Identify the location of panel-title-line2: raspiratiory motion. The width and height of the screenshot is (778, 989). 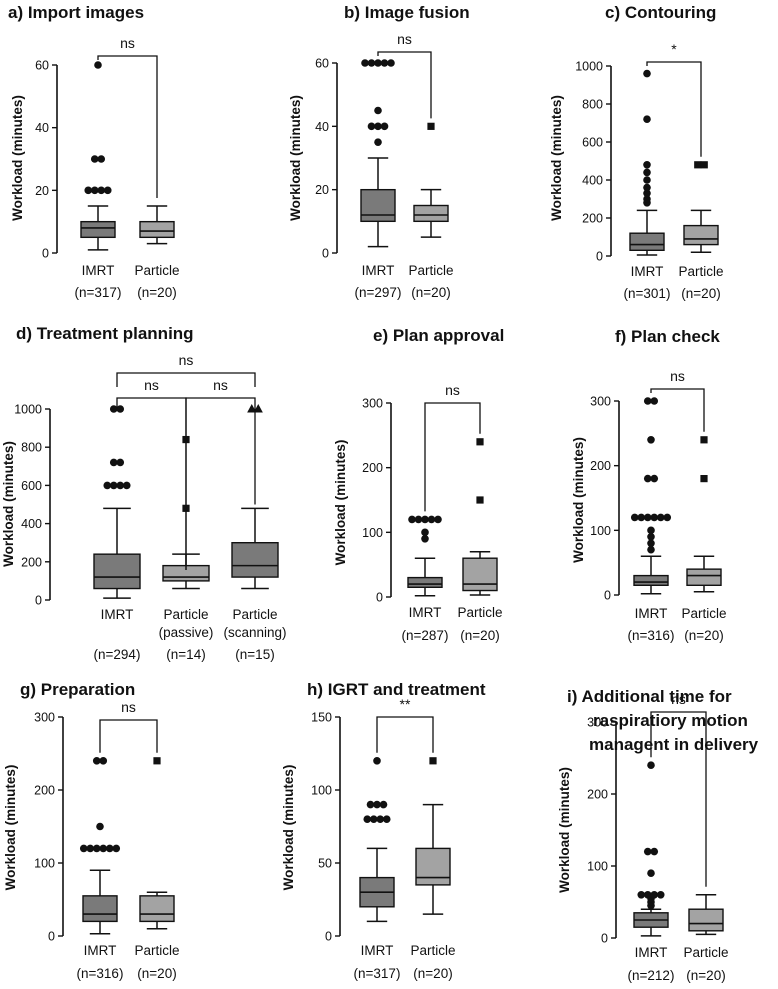
(670, 720).